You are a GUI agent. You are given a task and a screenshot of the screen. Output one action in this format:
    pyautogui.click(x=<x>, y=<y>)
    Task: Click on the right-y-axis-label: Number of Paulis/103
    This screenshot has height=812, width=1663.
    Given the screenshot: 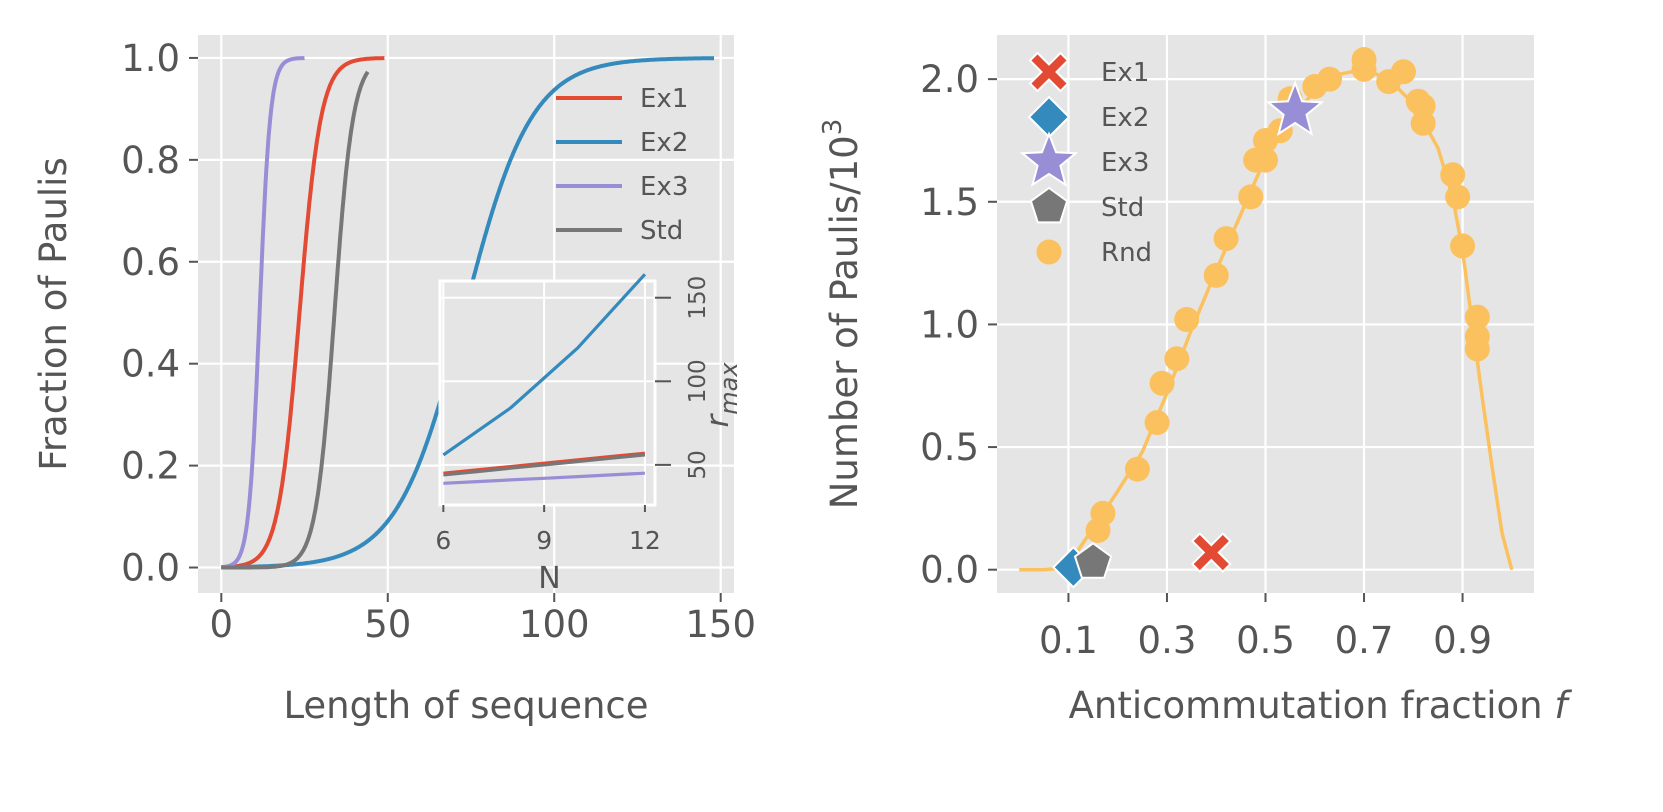 What is the action you would take?
    pyautogui.click(x=842, y=314)
    